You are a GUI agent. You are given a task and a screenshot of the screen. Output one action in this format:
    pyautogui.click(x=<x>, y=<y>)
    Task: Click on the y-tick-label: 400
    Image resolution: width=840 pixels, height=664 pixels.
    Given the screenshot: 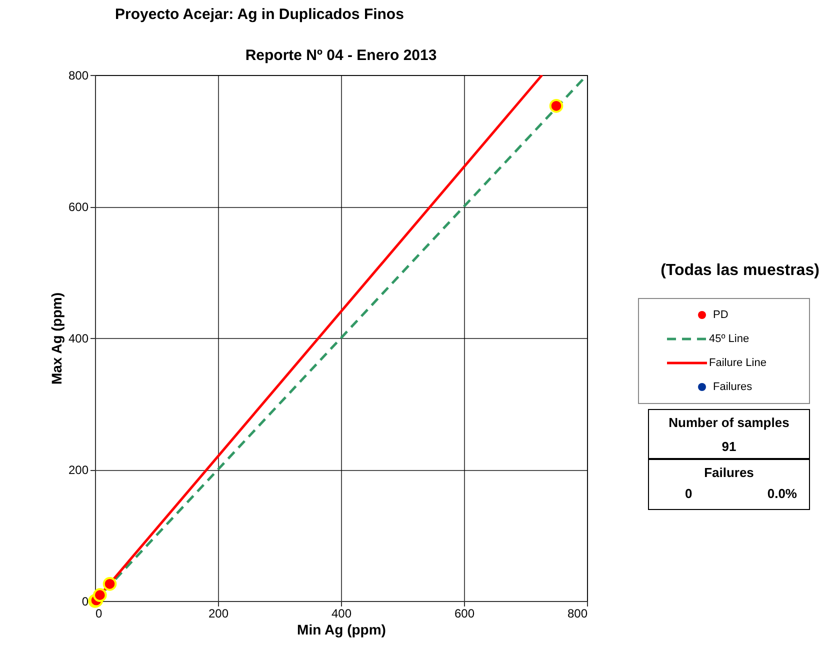 What is the action you would take?
    pyautogui.click(x=78, y=339)
    